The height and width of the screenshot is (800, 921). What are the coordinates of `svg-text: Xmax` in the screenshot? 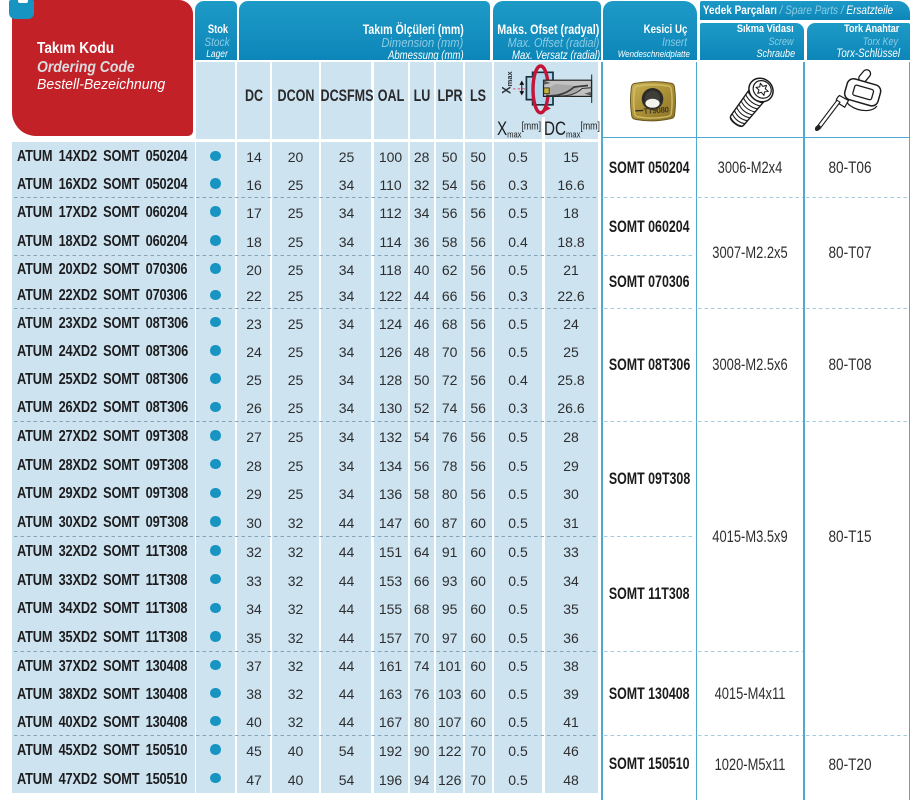 It's located at (508, 82).